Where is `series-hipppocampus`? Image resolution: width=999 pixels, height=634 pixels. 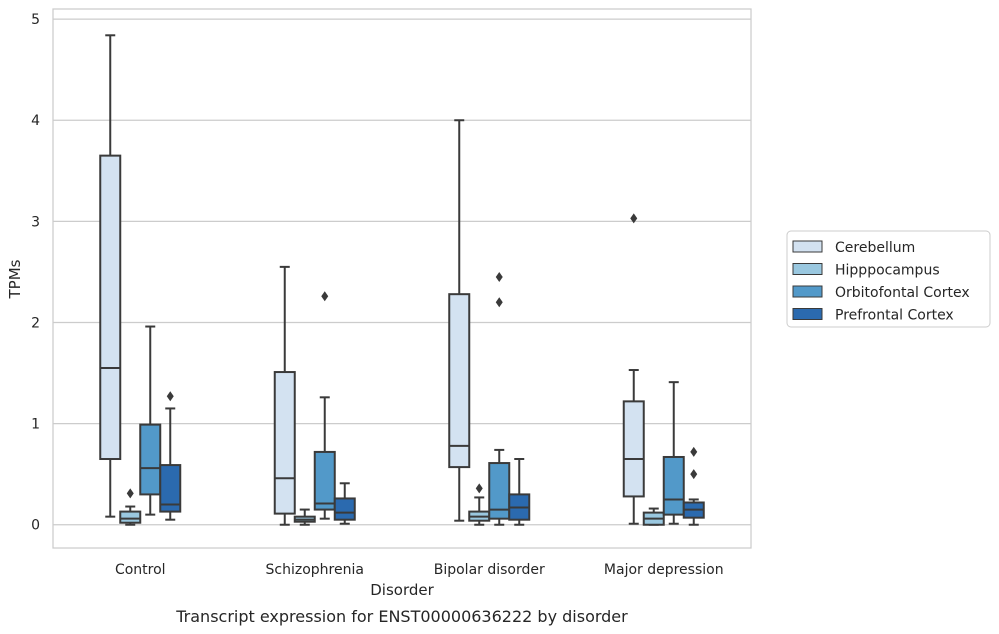
series-hipppocampus is located at coordinates (392, 504).